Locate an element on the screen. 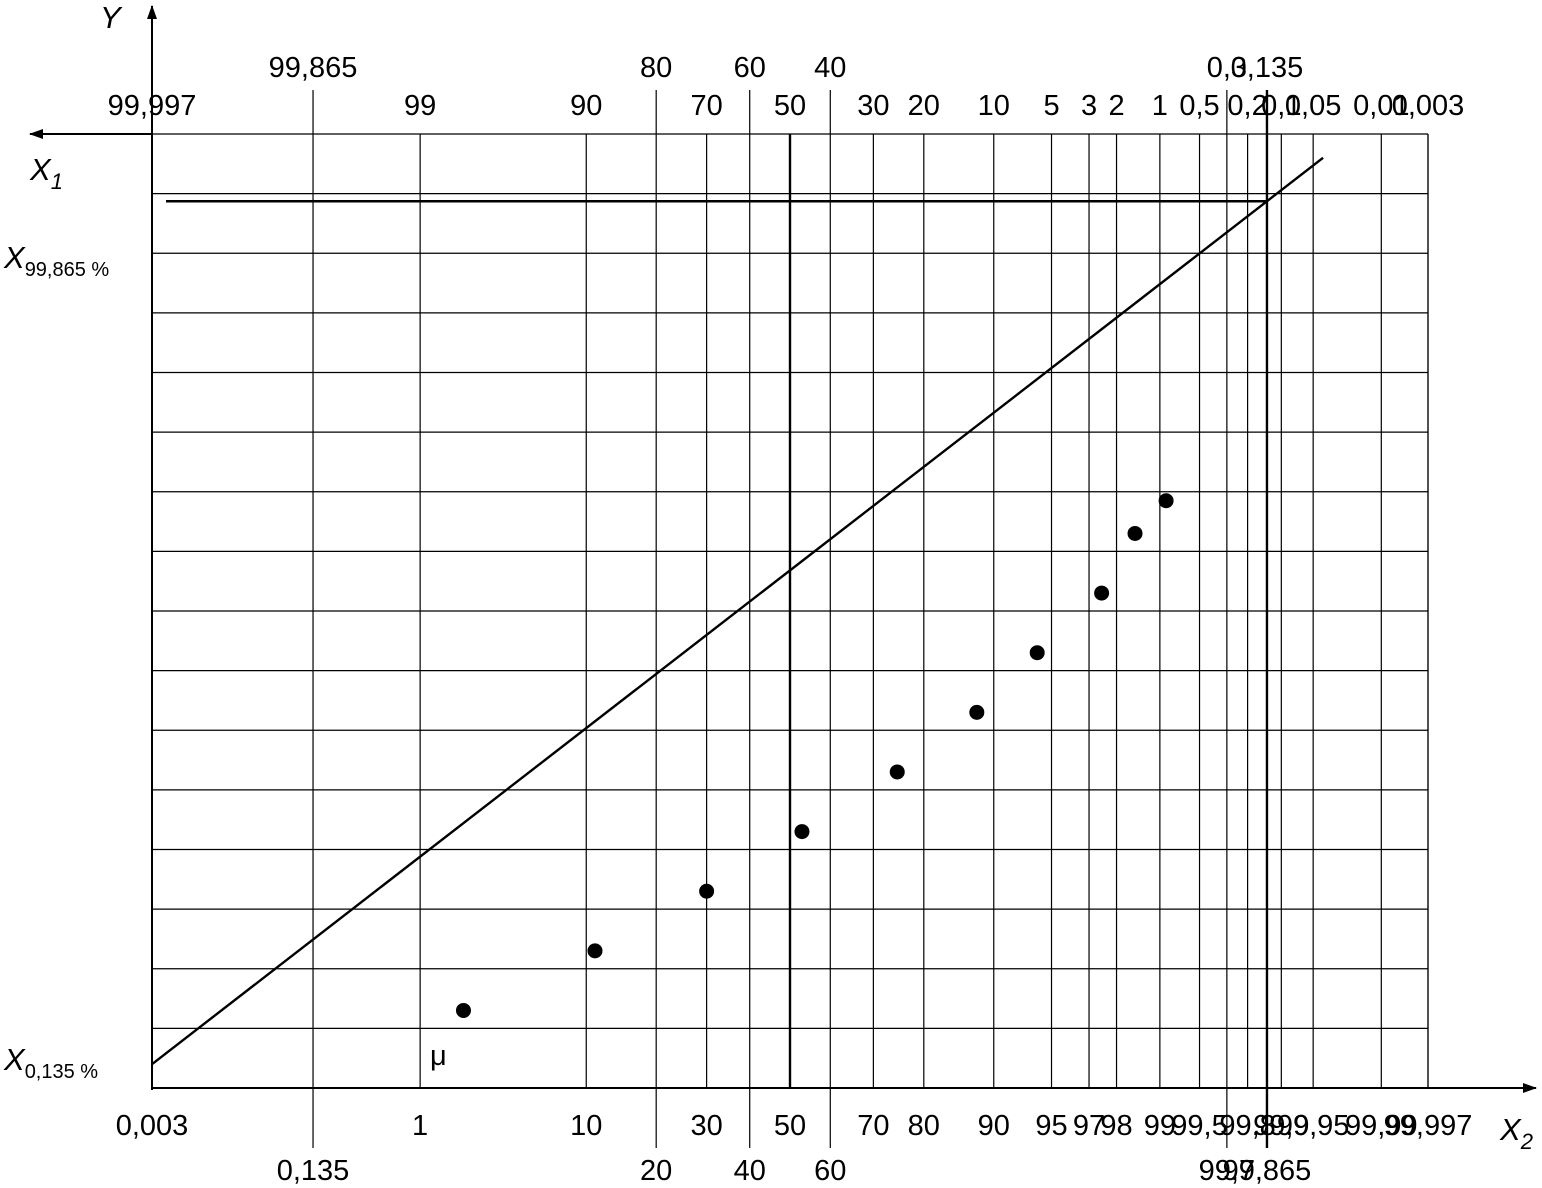 The width and height of the screenshot is (1542, 1188). x1-axis-label: X1 is located at coordinates (46, 173).